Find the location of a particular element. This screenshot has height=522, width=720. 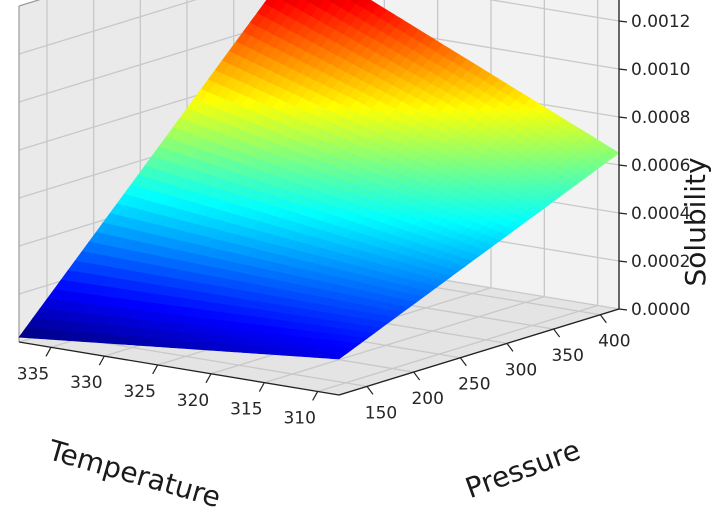

x-tick-label: 320 is located at coordinates (193, 401).